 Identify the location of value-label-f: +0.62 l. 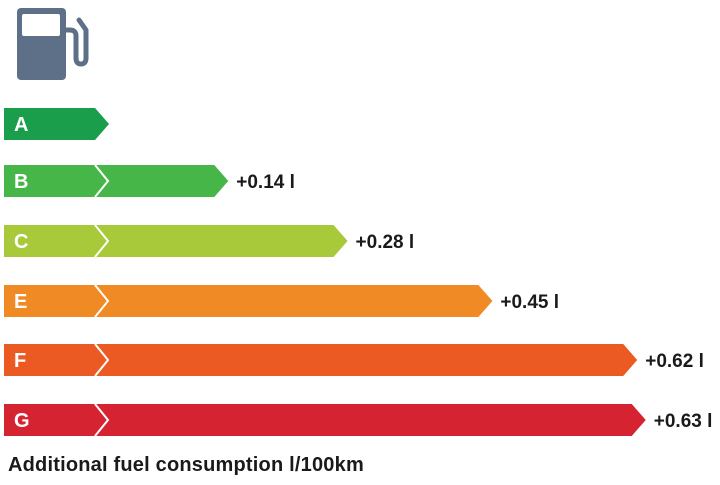
(674, 361).